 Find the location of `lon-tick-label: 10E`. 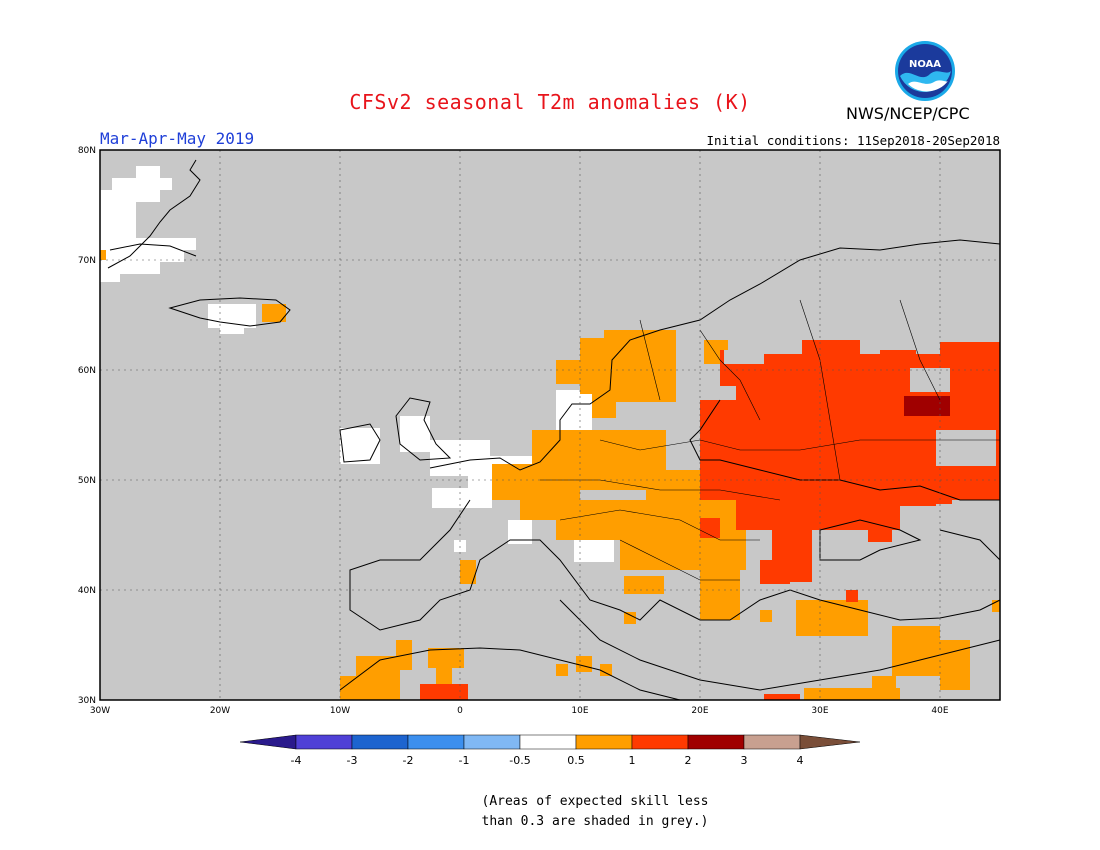

lon-tick-label: 10E is located at coordinates (579, 711).